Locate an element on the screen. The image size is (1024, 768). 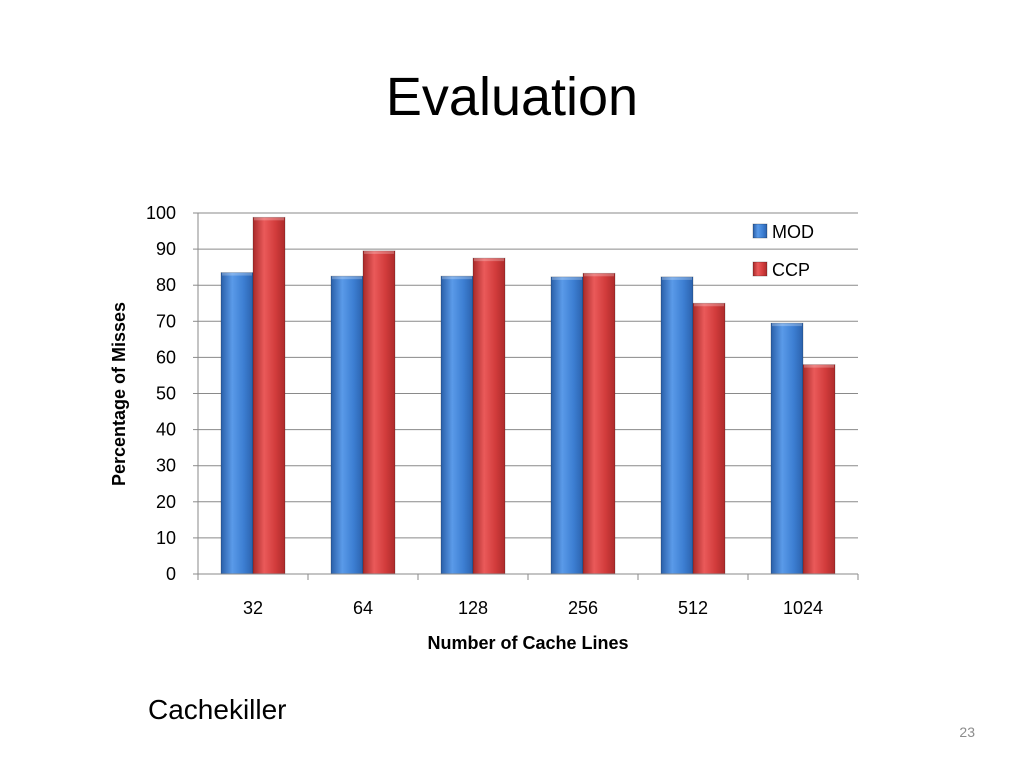
y-tick-label: 10 is located at coordinates (166, 538).